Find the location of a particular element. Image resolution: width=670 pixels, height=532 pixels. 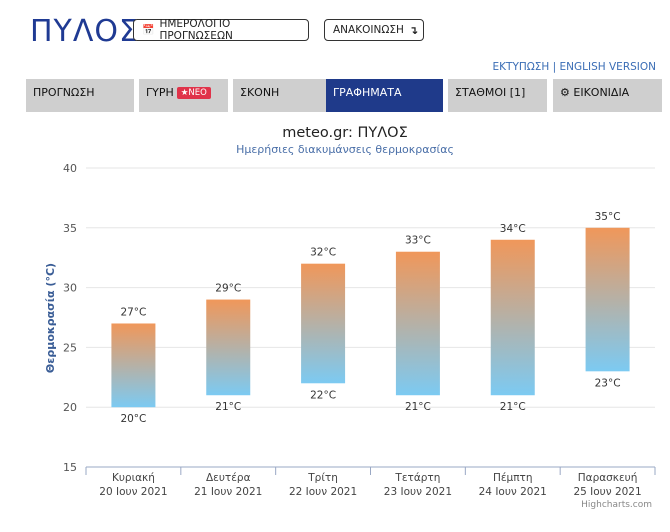

x-tick-label-date: 25 Ιουν 2021 is located at coordinates (607, 492).